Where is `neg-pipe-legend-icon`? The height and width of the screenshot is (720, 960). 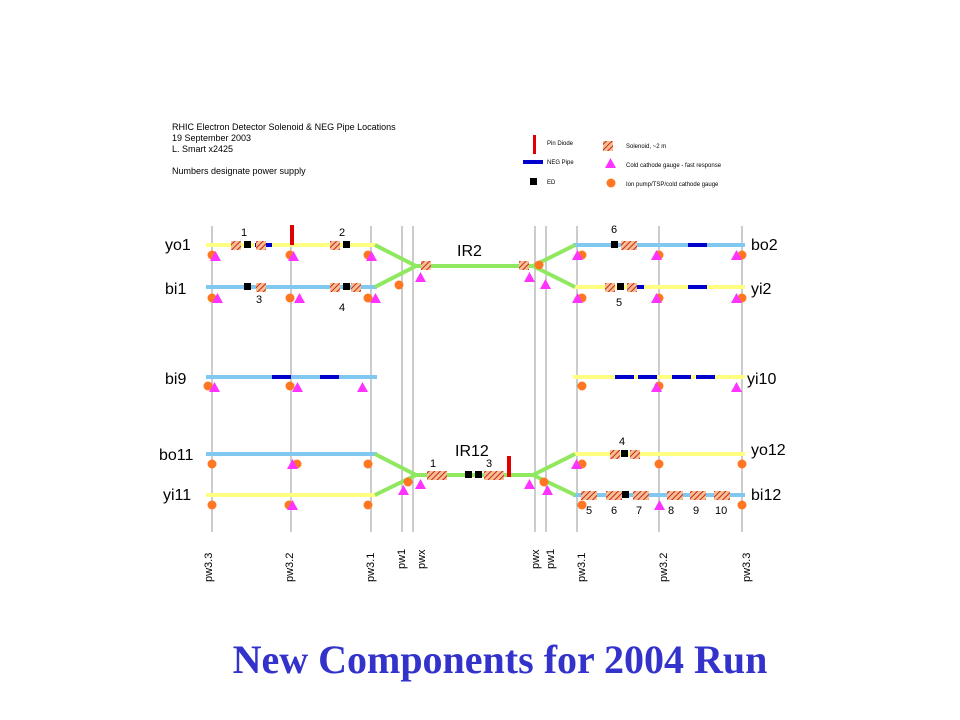
neg-pipe-legend-icon is located at coordinates (533, 162).